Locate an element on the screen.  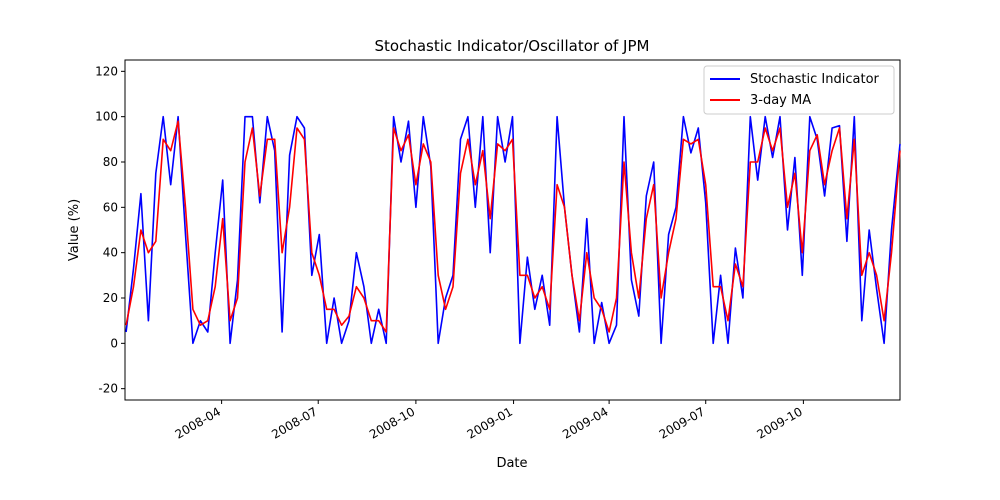
x-tick-label: 2008-04 is located at coordinates (198, 422).